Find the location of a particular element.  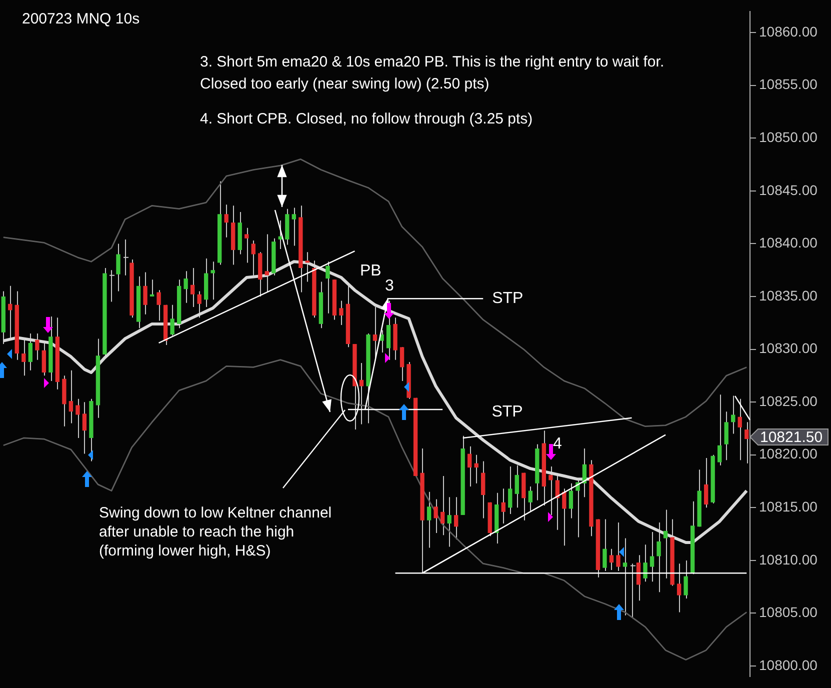

y-tick-label: 10800.00 is located at coordinates (788, 664).